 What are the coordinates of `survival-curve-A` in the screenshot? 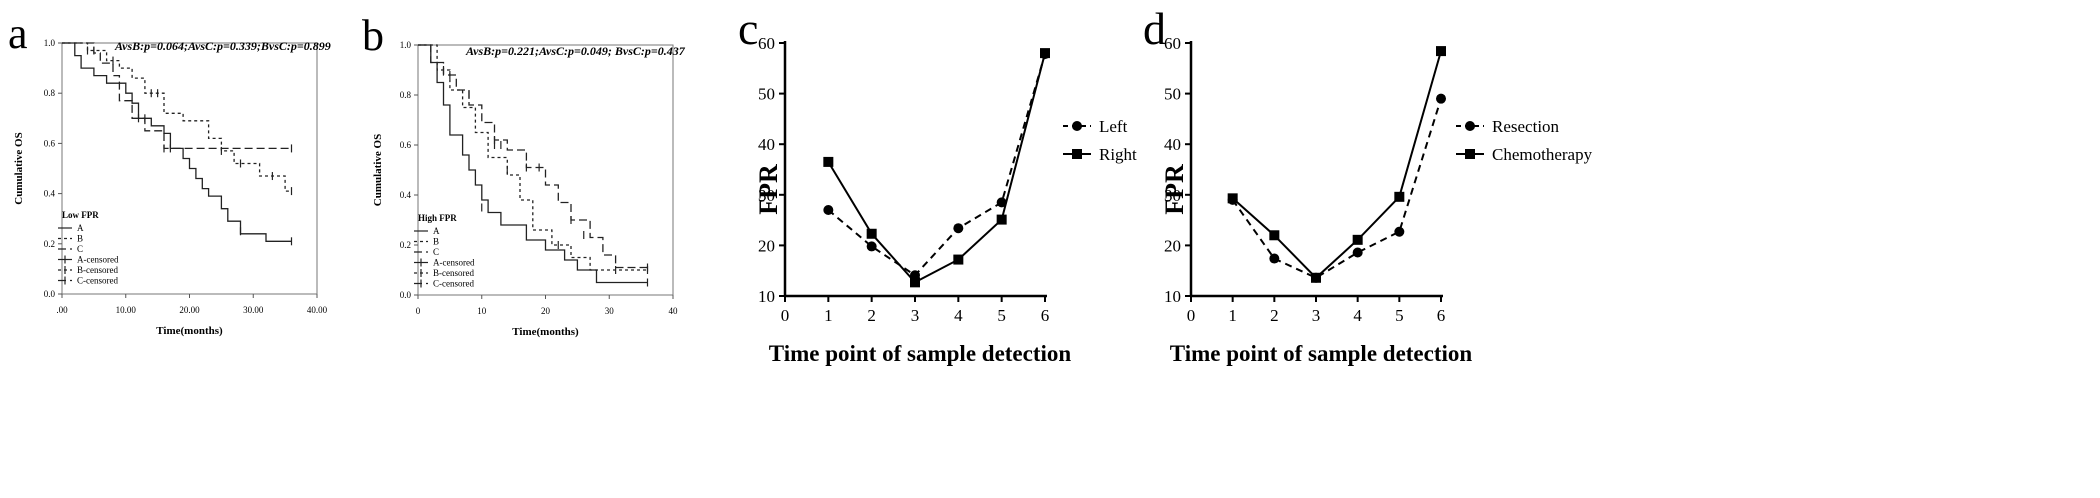 It's located at (177, 142).